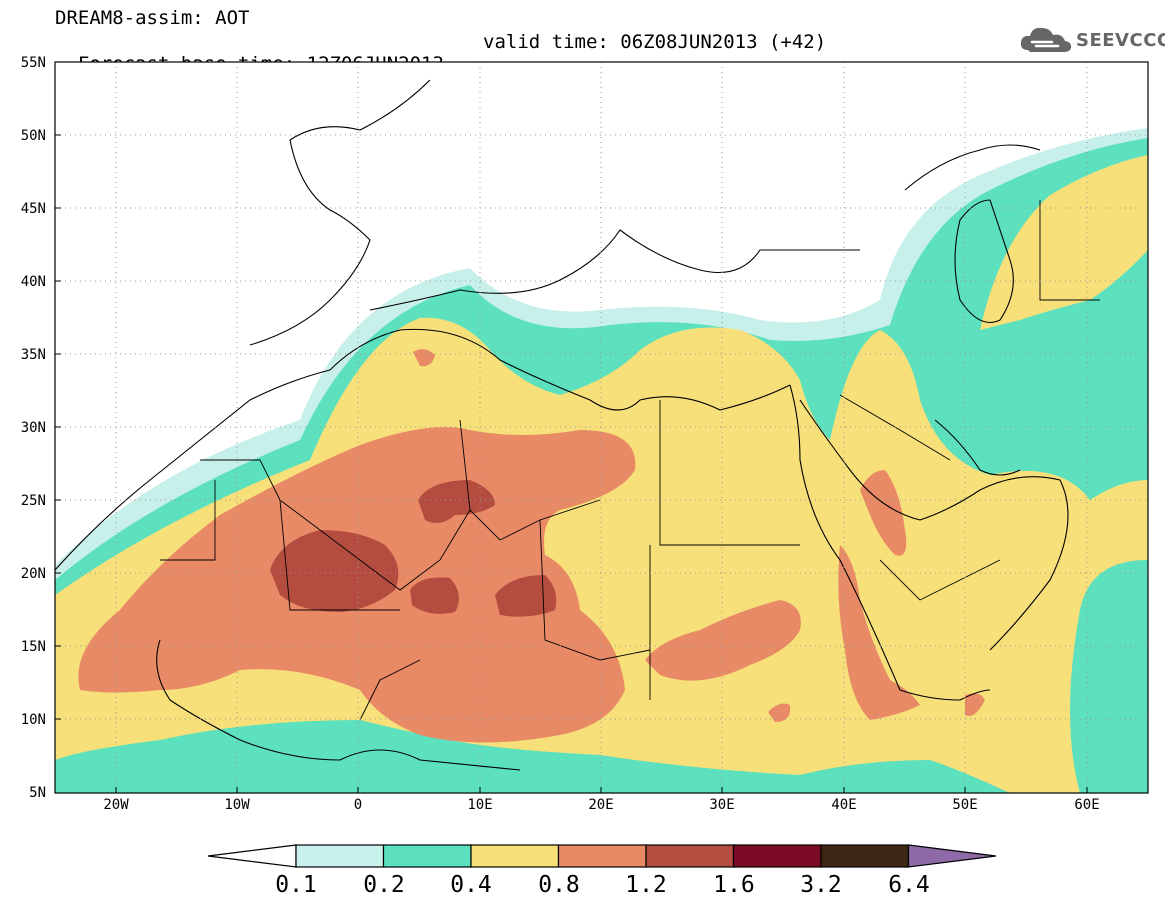 The height and width of the screenshot is (905, 1165). What do you see at coordinates (33, 574) in the screenshot?
I see `lat-label: 20N` at bounding box center [33, 574].